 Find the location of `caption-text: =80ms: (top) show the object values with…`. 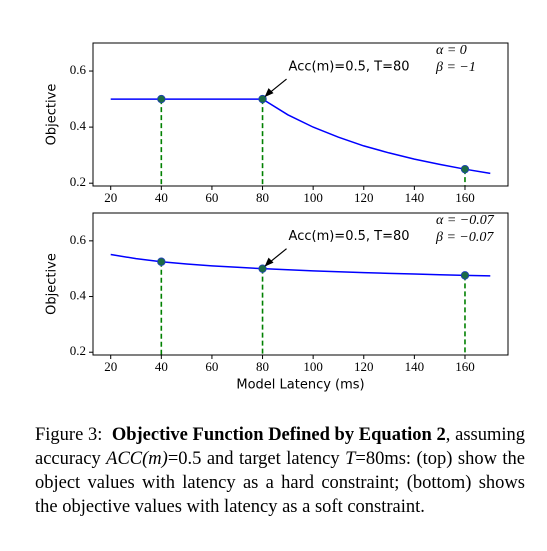

caption-text: =80ms: (top) show the object values with… is located at coordinates (280, 483).